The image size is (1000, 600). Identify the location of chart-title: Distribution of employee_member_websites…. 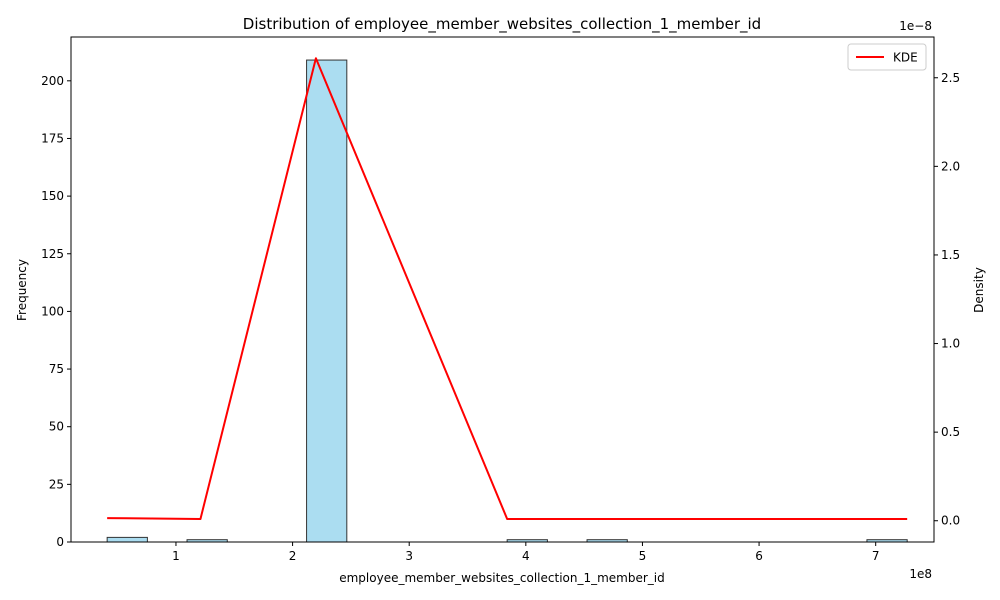
(502, 24).